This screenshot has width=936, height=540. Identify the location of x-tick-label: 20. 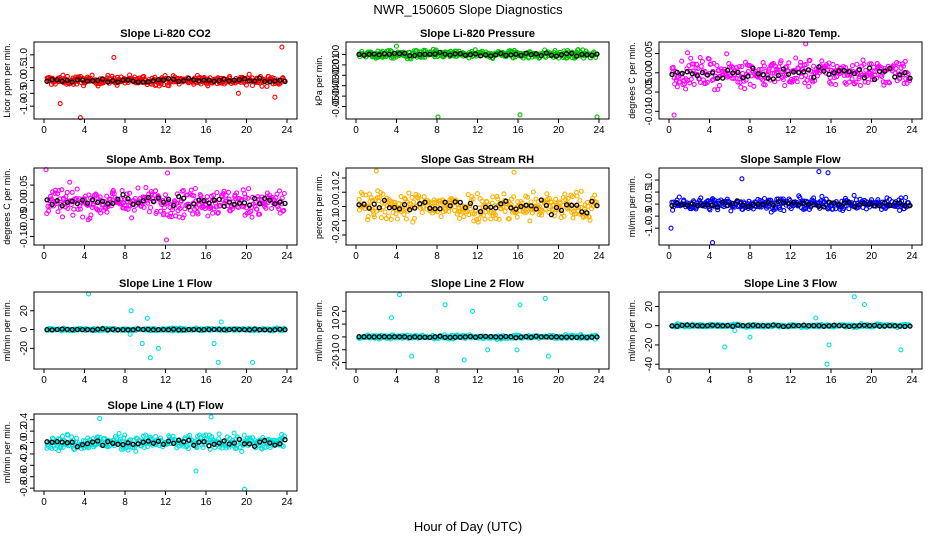
(247, 380).